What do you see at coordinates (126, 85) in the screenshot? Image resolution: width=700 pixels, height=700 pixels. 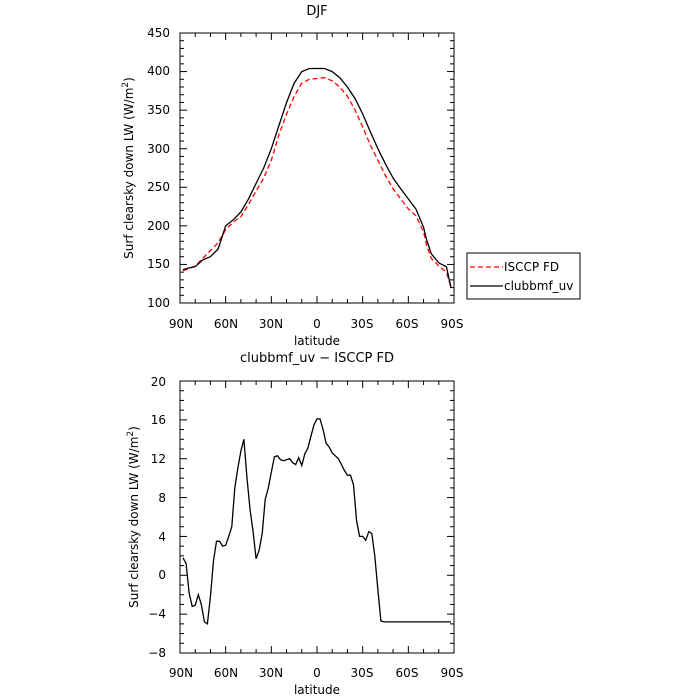 I see `top-y-axis-label-sup: 2` at bounding box center [126, 85].